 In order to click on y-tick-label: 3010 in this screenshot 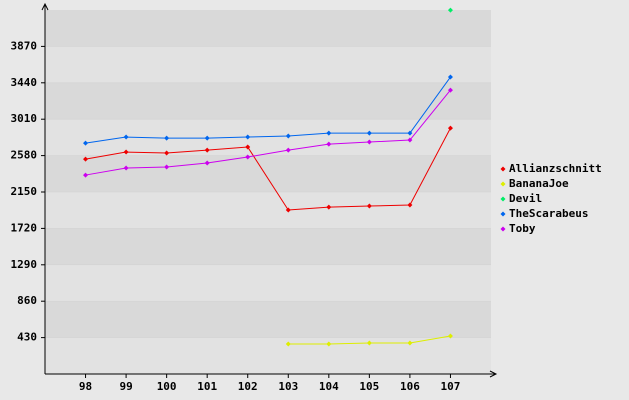, I will do `click(24, 118)`.